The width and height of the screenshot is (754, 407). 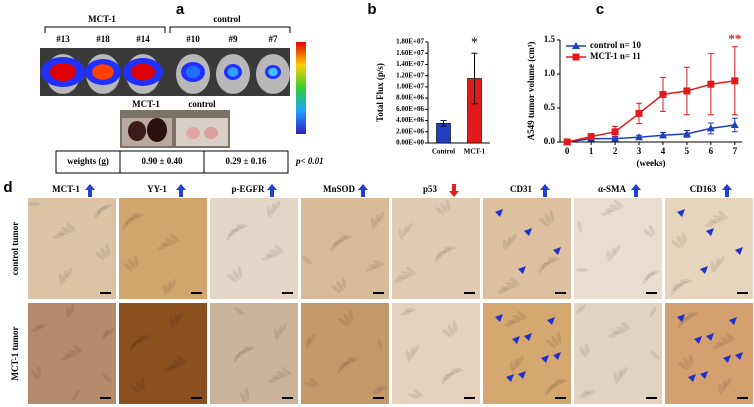 I want to click on signal, so click(x=233, y=72).